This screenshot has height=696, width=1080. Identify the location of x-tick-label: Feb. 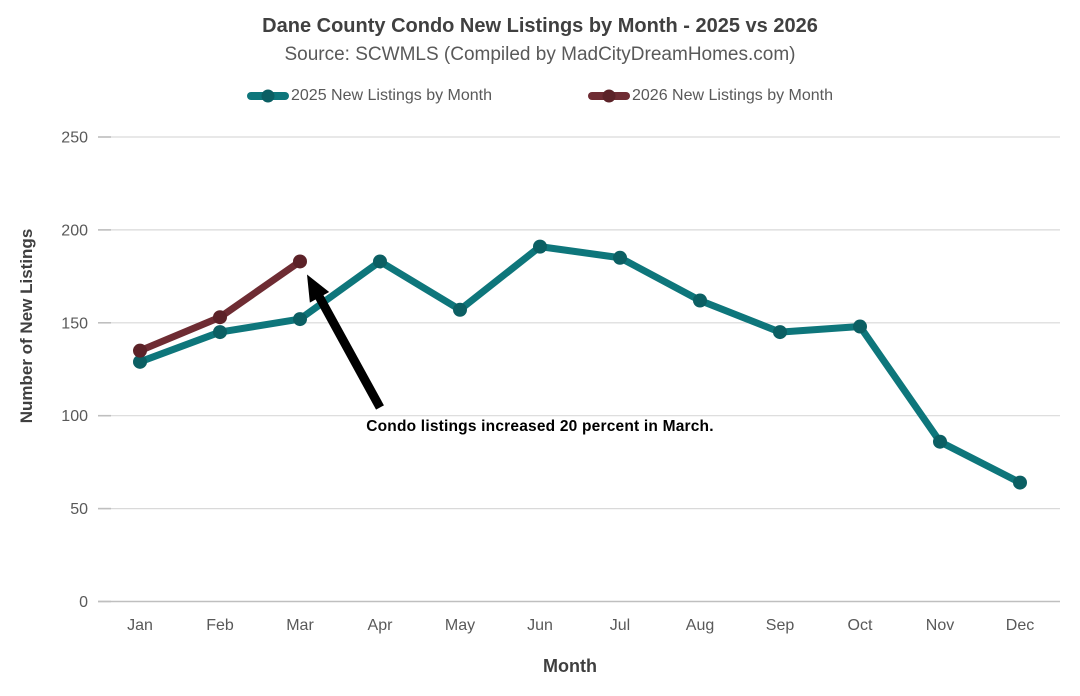
(220, 625).